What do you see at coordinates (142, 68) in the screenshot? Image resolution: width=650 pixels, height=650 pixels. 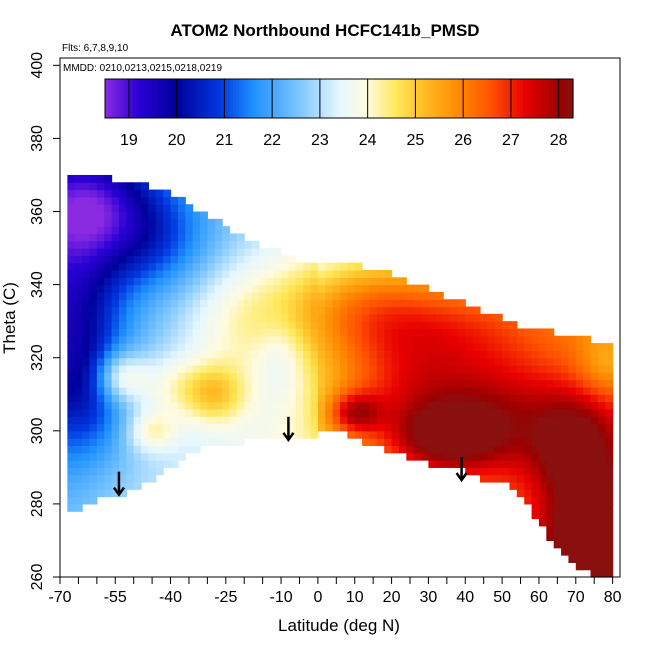 I see `dates-note: MMDD: 0210,0213,0215,0218,0219` at bounding box center [142, 68].